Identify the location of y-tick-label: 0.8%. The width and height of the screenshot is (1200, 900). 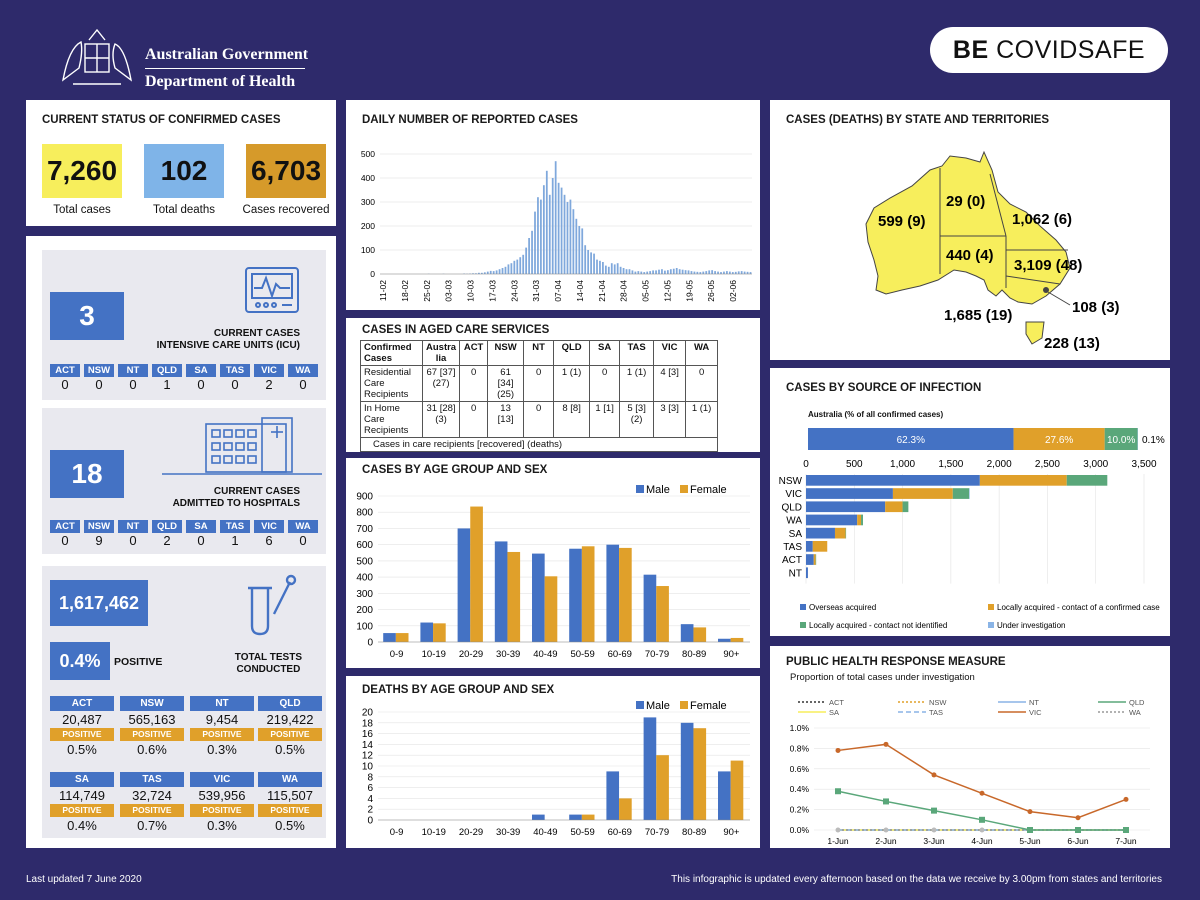
(800, 748).